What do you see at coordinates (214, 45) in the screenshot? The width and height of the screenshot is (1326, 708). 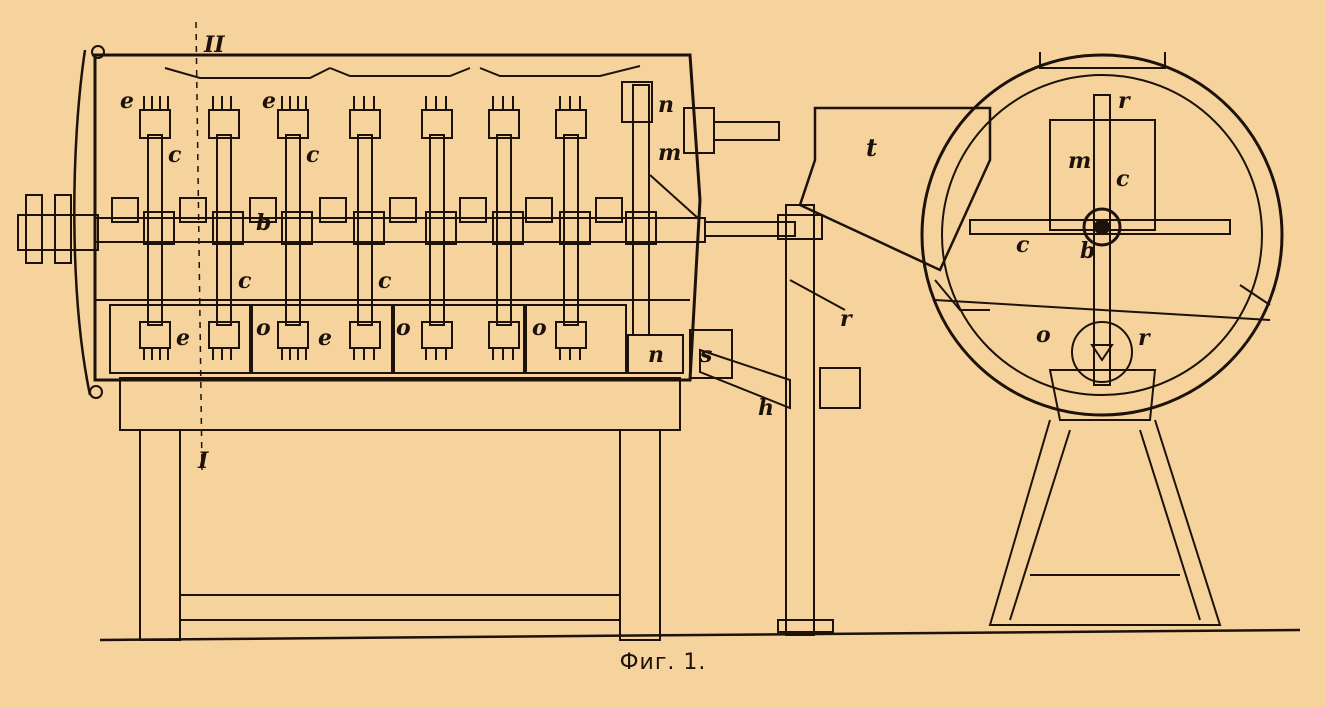 I see `label-section-II: II` at bounding box center [214, 45].